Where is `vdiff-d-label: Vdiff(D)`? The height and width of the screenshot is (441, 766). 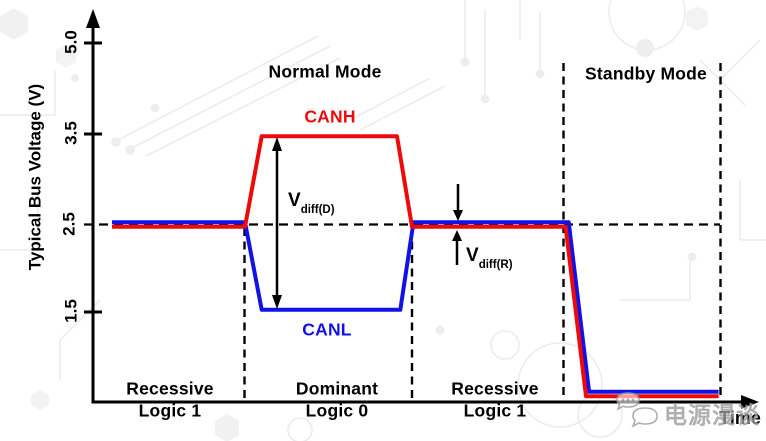
vdiff-d-label: Vdiff(D) is located at coordinates (311, 203).